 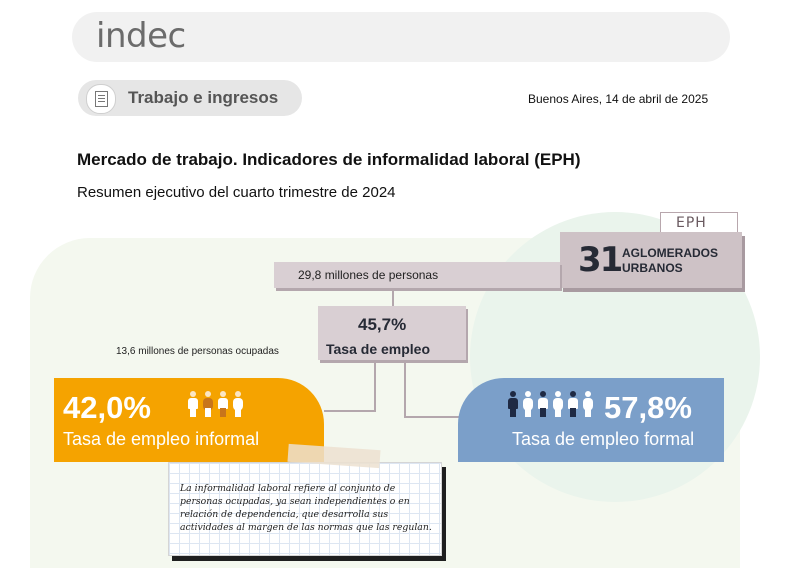 I want to click on informal-employment-card, so click(x=189, y=420).